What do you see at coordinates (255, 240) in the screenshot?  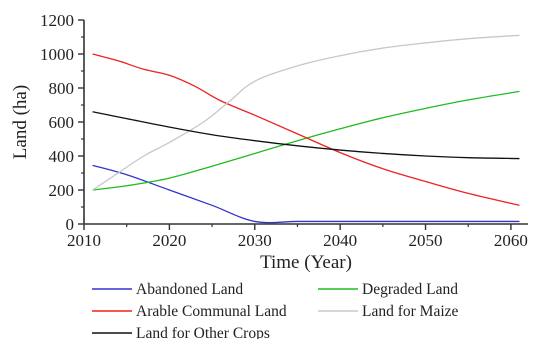 I see `x-tick-label: 2030` at bounding box center [255, 240].